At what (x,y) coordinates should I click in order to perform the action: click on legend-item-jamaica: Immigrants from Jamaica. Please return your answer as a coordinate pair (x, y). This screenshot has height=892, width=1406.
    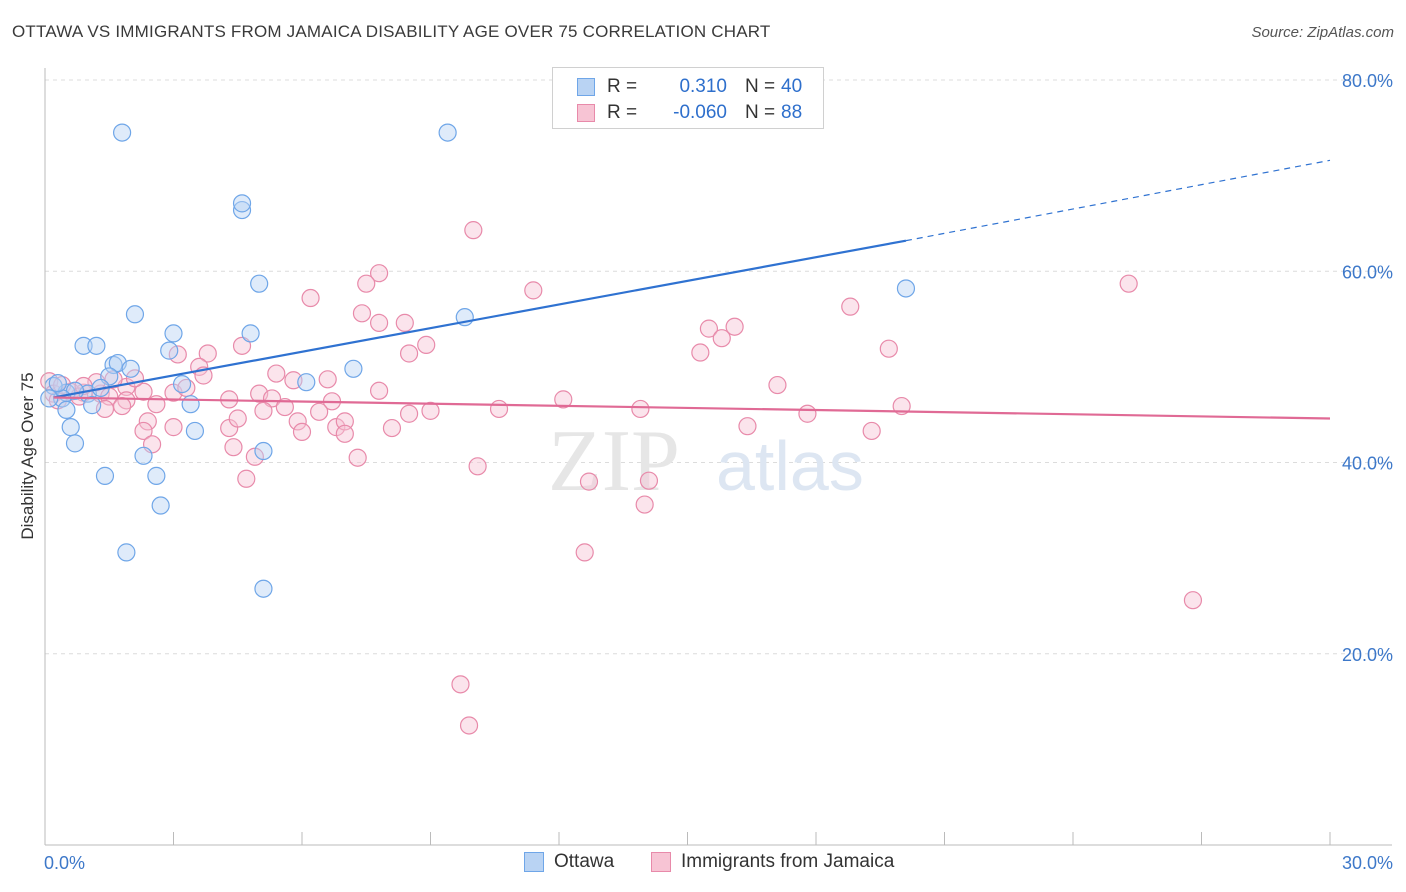
    Looking at the image, I should click on (772, 862).